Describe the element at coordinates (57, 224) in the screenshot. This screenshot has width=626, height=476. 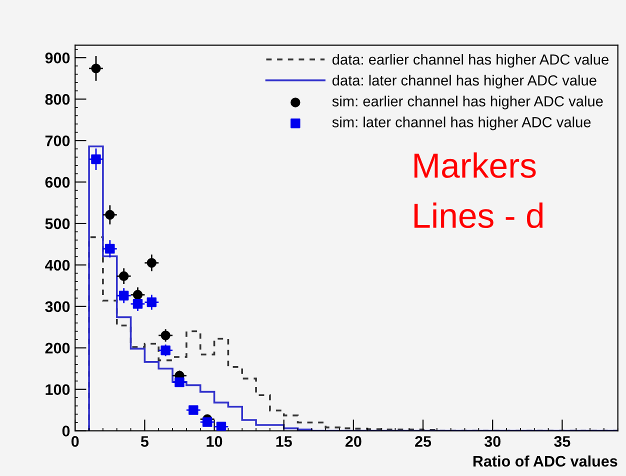
I see `y-tick-label: 500` at that location.